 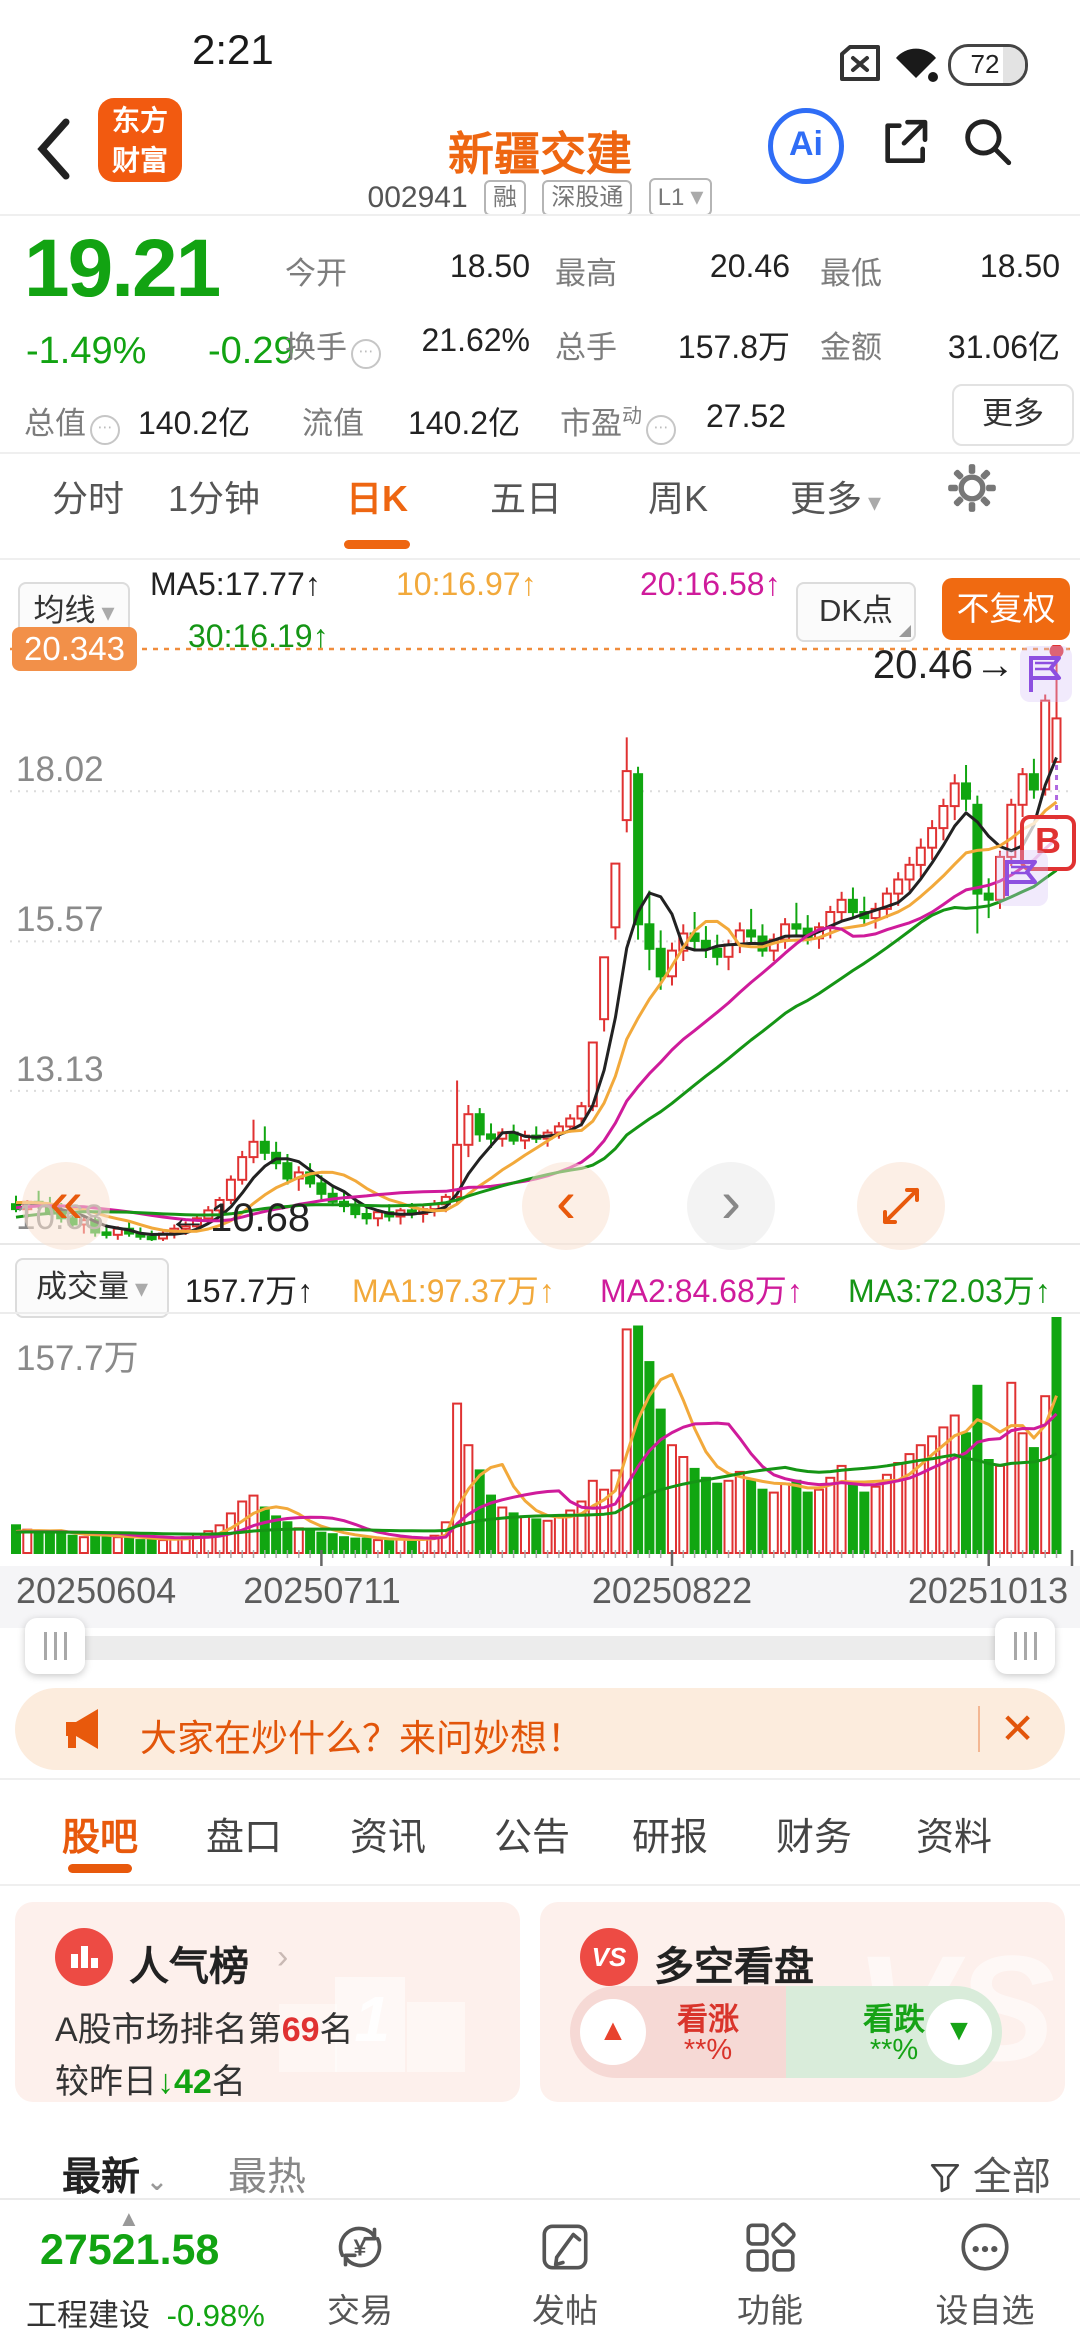 What do you see at coordinates (489, 266) in the screenshot?
I see `open-value: 18.50` at bounding box center [489, 266].